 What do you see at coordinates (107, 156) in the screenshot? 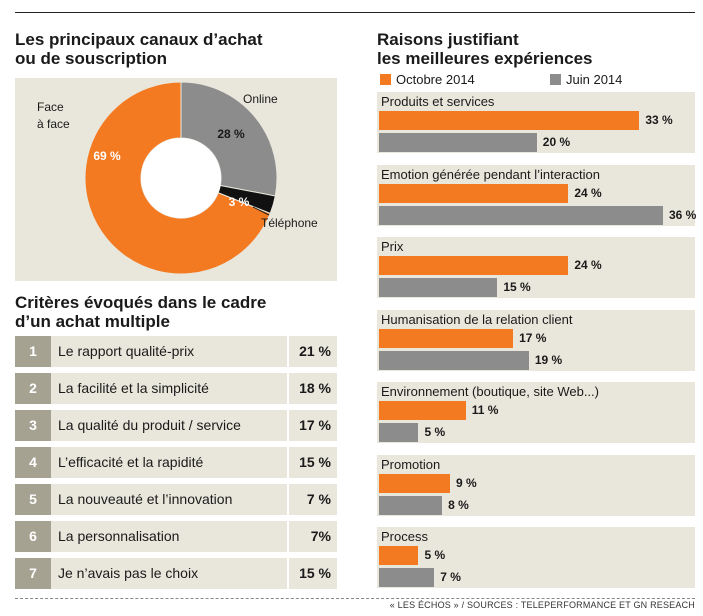
I see `slice-label-face-a-face: 69 %` at bounding box center [107, 156].